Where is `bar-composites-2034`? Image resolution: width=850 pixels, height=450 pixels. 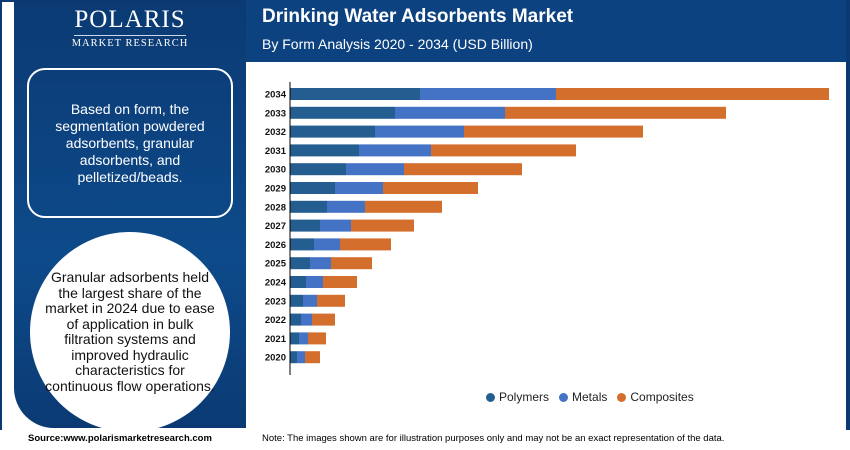
bar-composites-2034 is located at coordinates (692, 94).